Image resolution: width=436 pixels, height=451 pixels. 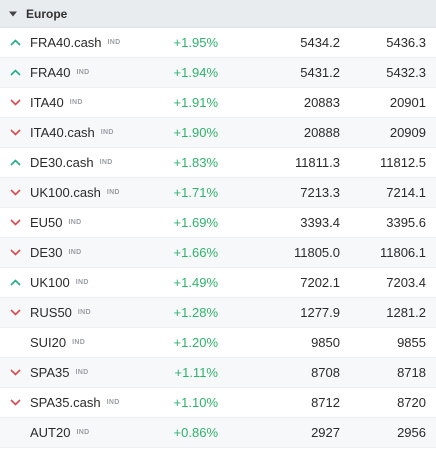 I want to click on ask-price: 8720, so click(x=411, y=402).